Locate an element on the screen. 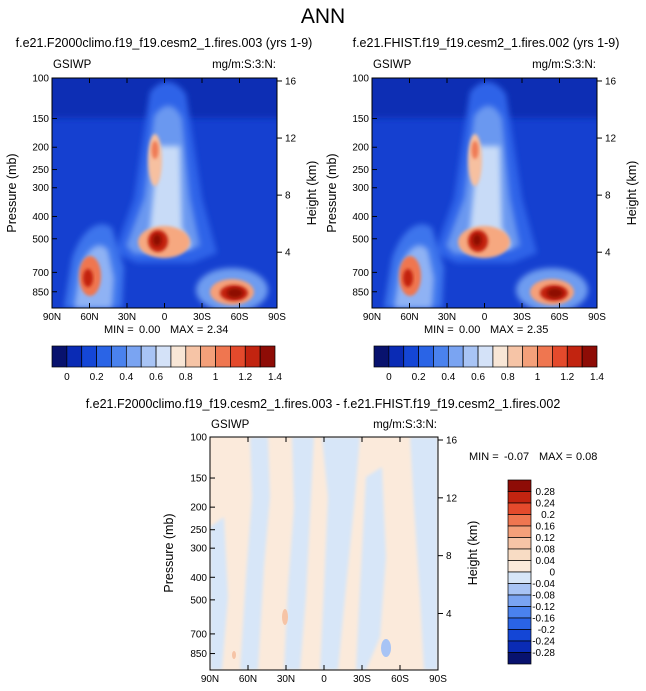  panel-difference-plot-area is located at coordinates (324, 553).